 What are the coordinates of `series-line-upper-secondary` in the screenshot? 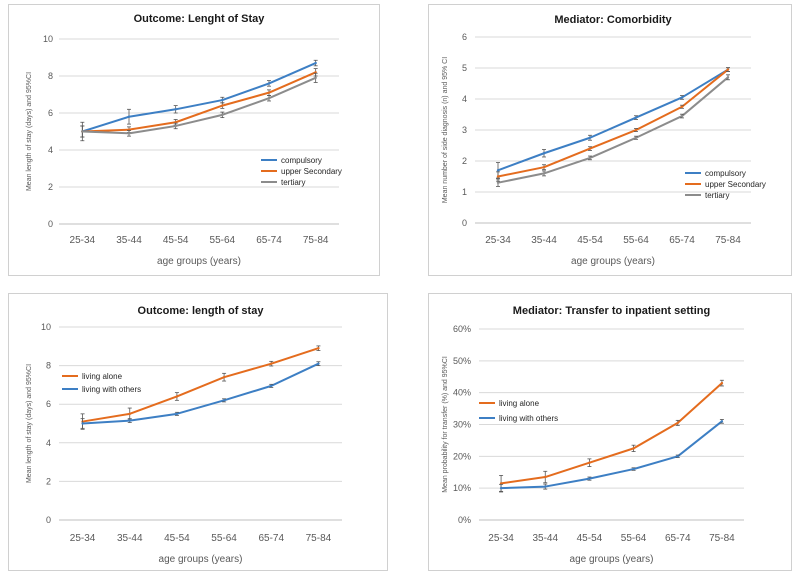 It's located at (199, 102).